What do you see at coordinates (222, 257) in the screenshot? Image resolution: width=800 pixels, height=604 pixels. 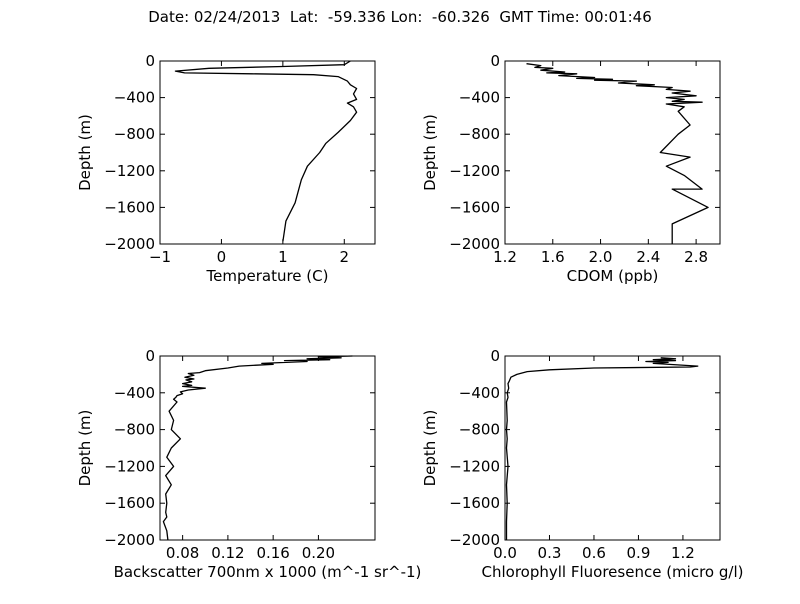 I see `x-tick-label: 0` at bounding box center [222, 257].